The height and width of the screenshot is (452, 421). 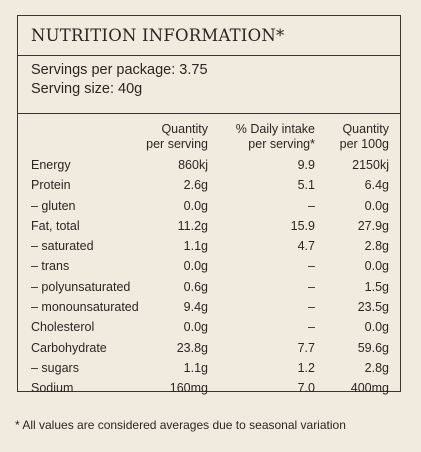 I want to click on nutrient-name: – sugars, so click(x=55, y=367).